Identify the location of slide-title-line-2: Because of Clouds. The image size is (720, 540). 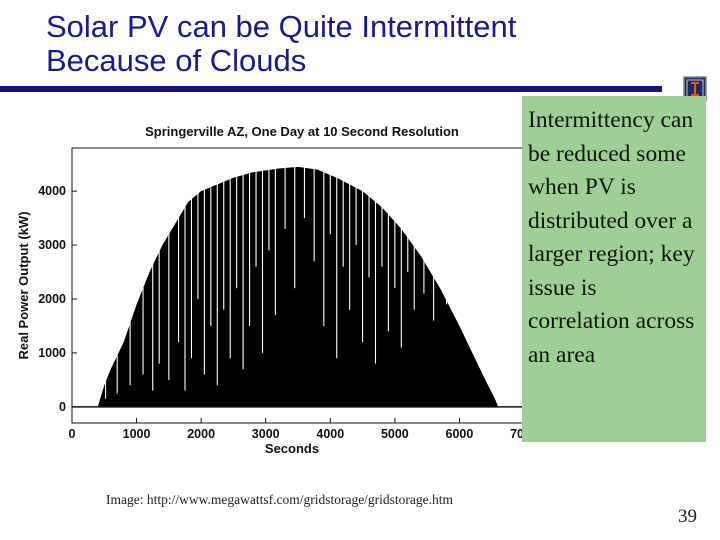
(176, 60).